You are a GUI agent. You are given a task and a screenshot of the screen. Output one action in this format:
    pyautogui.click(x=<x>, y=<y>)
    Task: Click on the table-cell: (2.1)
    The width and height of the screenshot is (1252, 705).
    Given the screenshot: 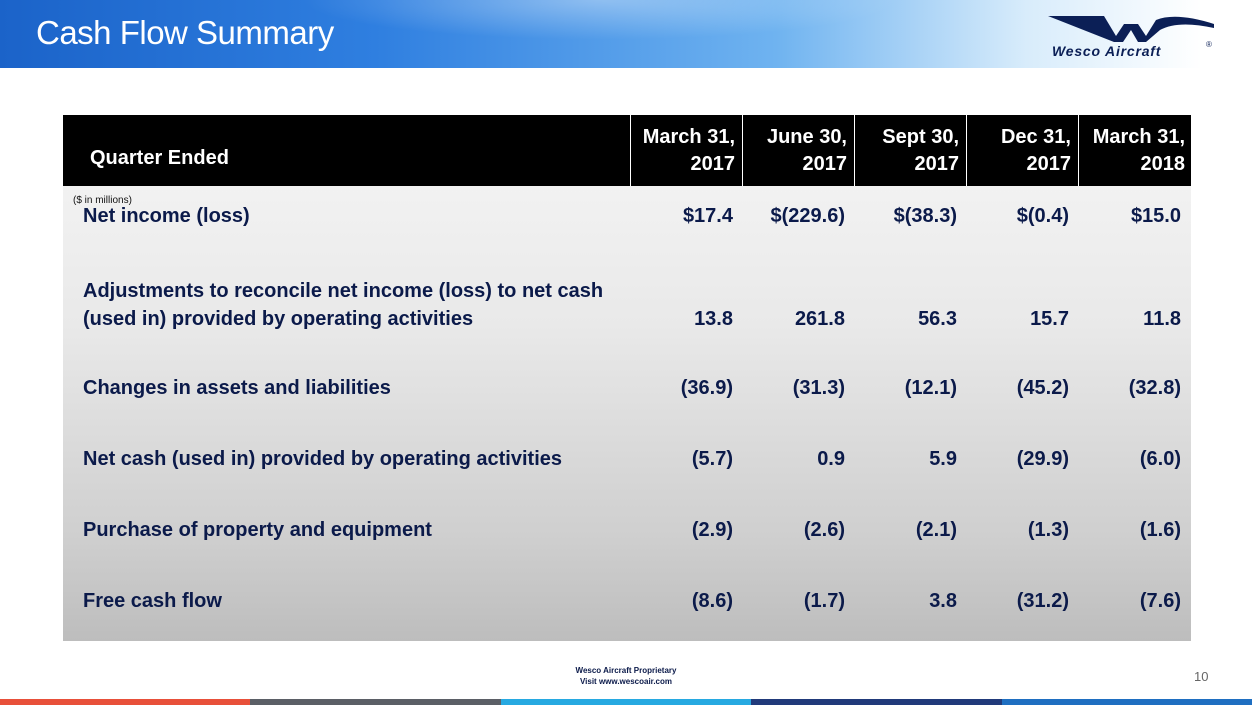 What is the action you would take?
    pyautogui.click(x=936, y=530)
    